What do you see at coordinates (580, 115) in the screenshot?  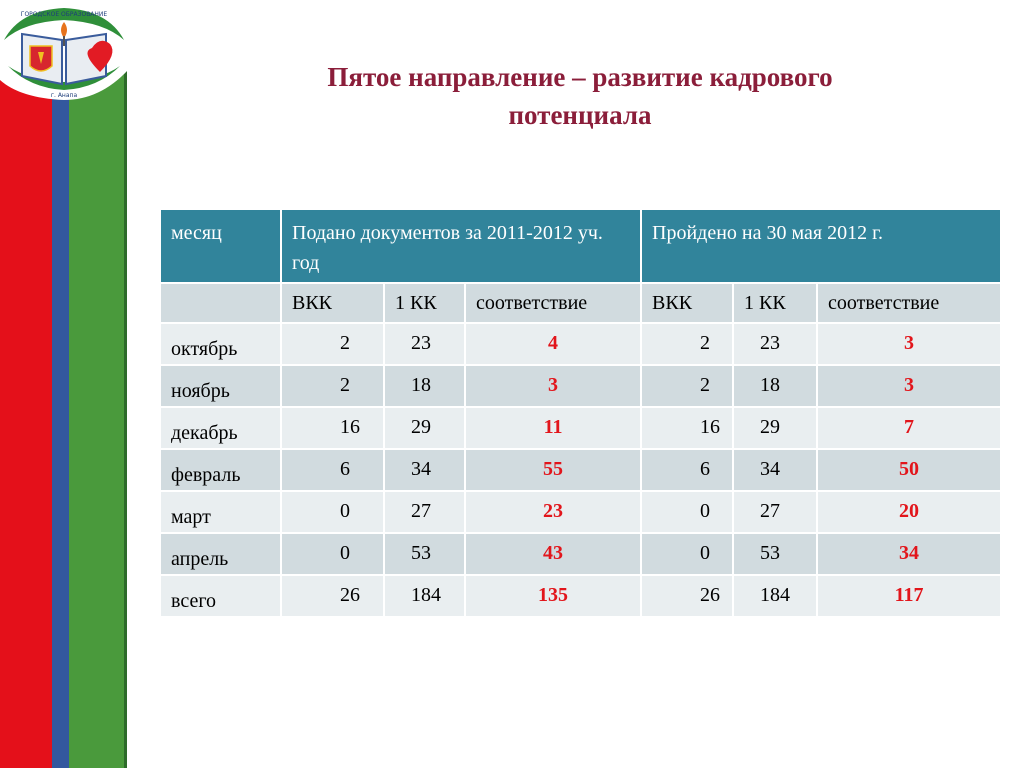 I see `page-title-line2: потенциала` at bounding box center [580, 115].